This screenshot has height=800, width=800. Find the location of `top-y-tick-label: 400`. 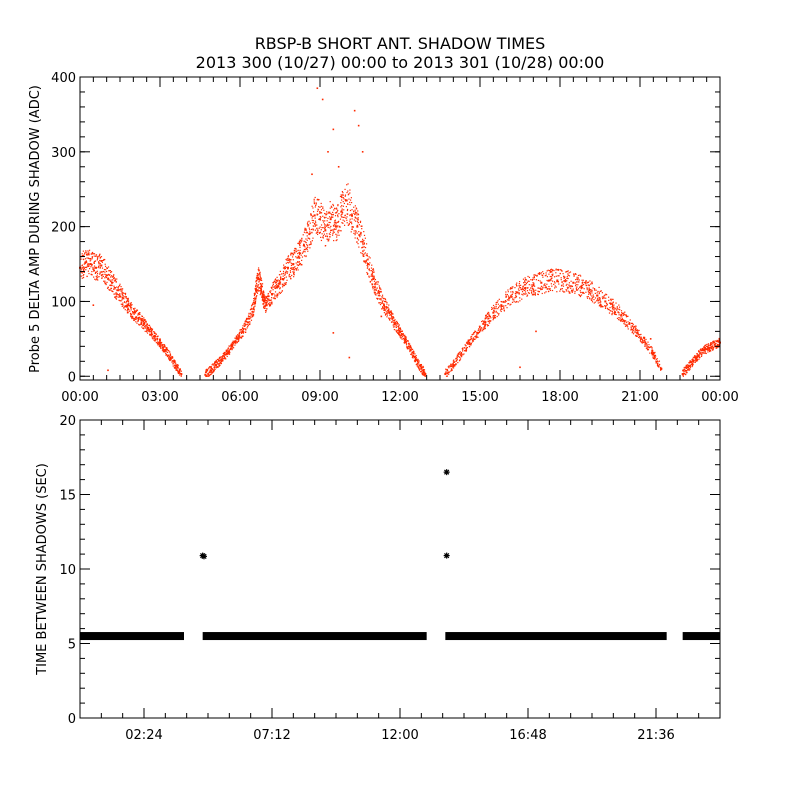

top-y-tick-label: 400 is located at coordinates (63, 78).